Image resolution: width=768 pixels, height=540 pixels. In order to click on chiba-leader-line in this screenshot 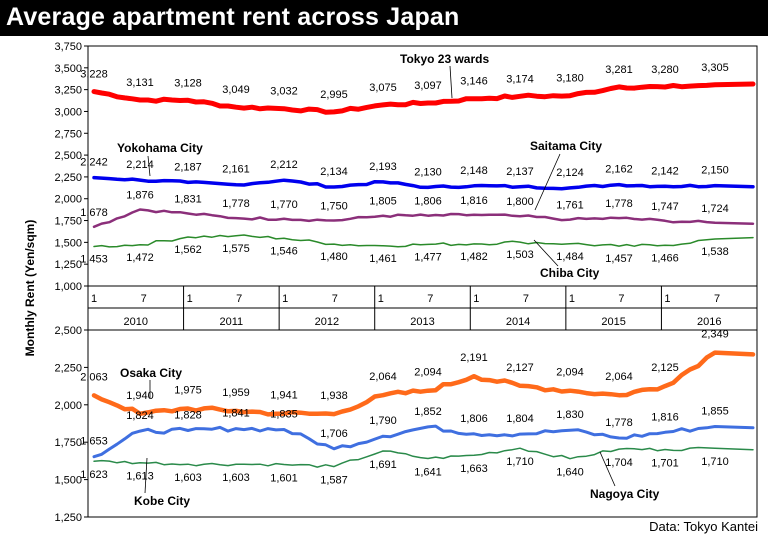, I will do `click(546, 253)`.